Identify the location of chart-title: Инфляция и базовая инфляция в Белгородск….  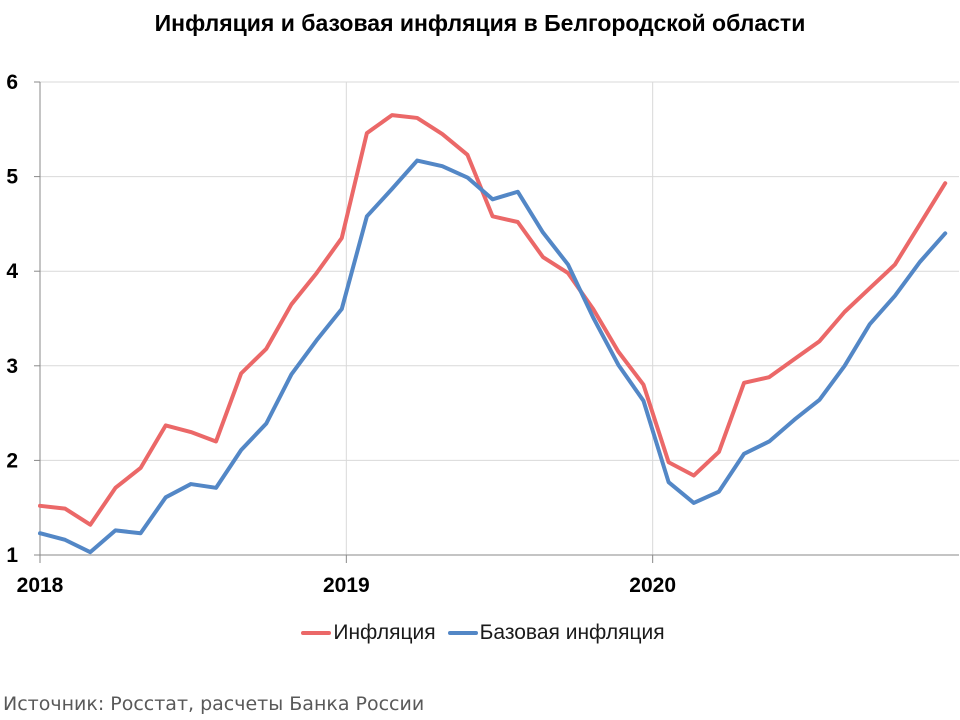
(480, 23).